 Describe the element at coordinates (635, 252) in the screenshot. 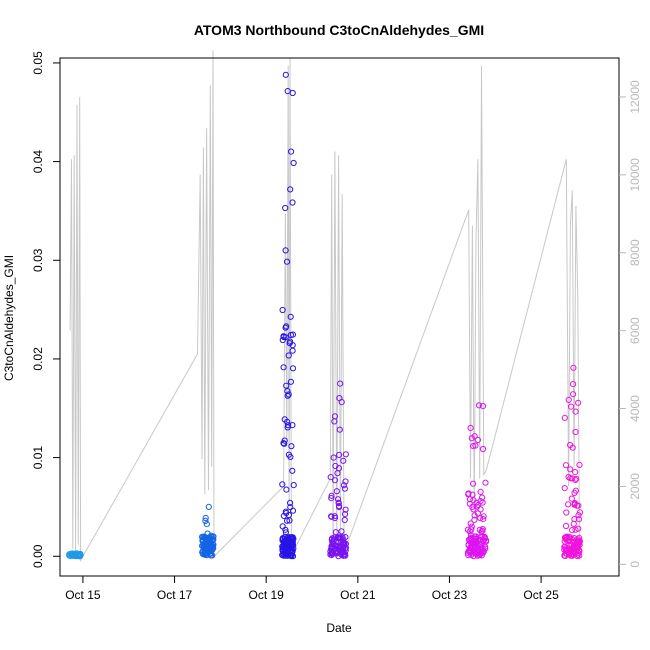

I see `y2-tick-label: 8000` at that location.